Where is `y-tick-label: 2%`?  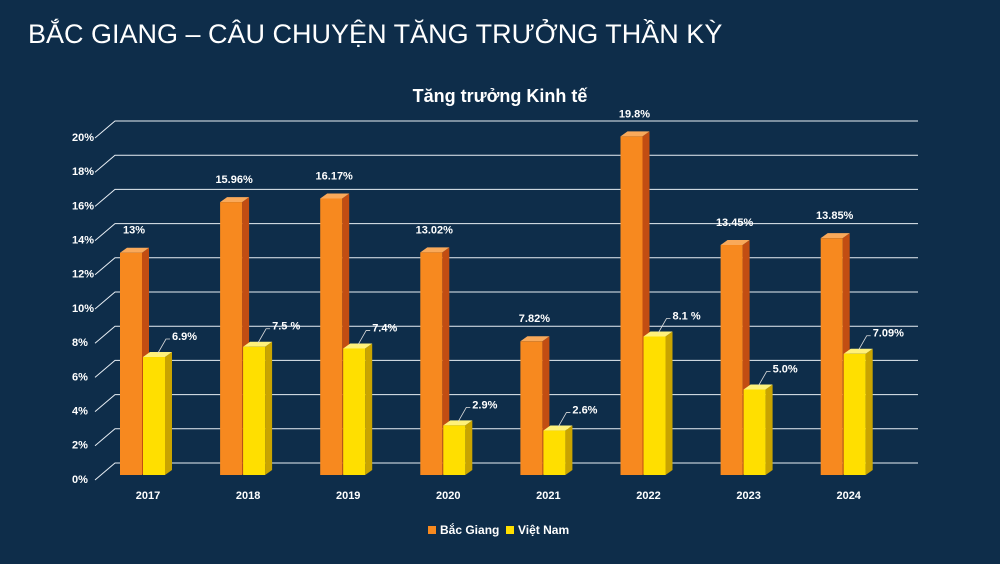 y-tick-label: 2% is located at coordinates (80, 446).